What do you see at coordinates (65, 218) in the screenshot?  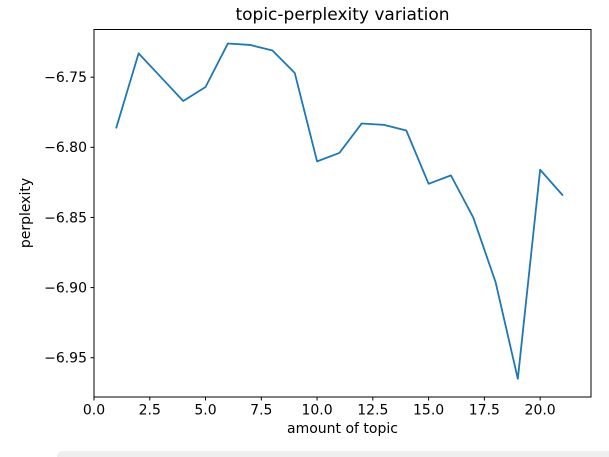 I see `y-tick-label: −6.85` at bounding box center [65, 218].